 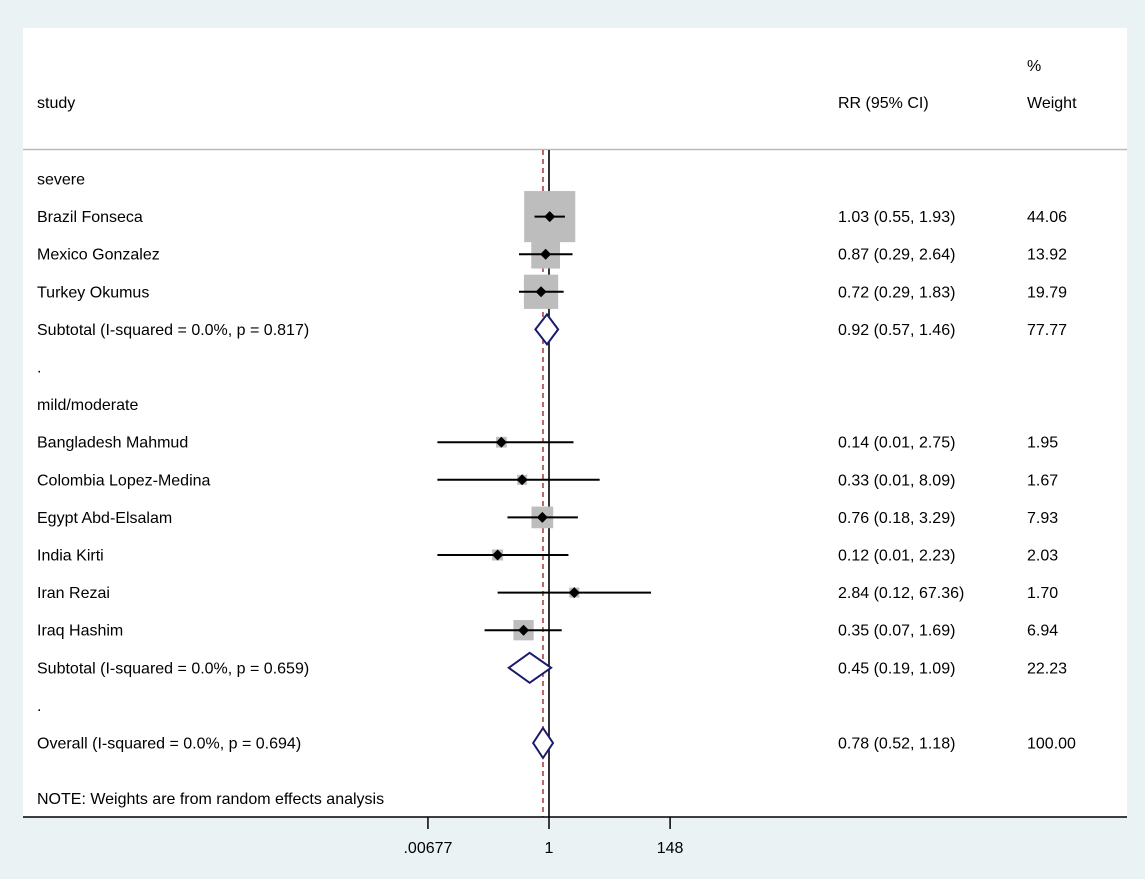 I want to click on header-weight-label-line1: %, so click(x=1034, y=66).